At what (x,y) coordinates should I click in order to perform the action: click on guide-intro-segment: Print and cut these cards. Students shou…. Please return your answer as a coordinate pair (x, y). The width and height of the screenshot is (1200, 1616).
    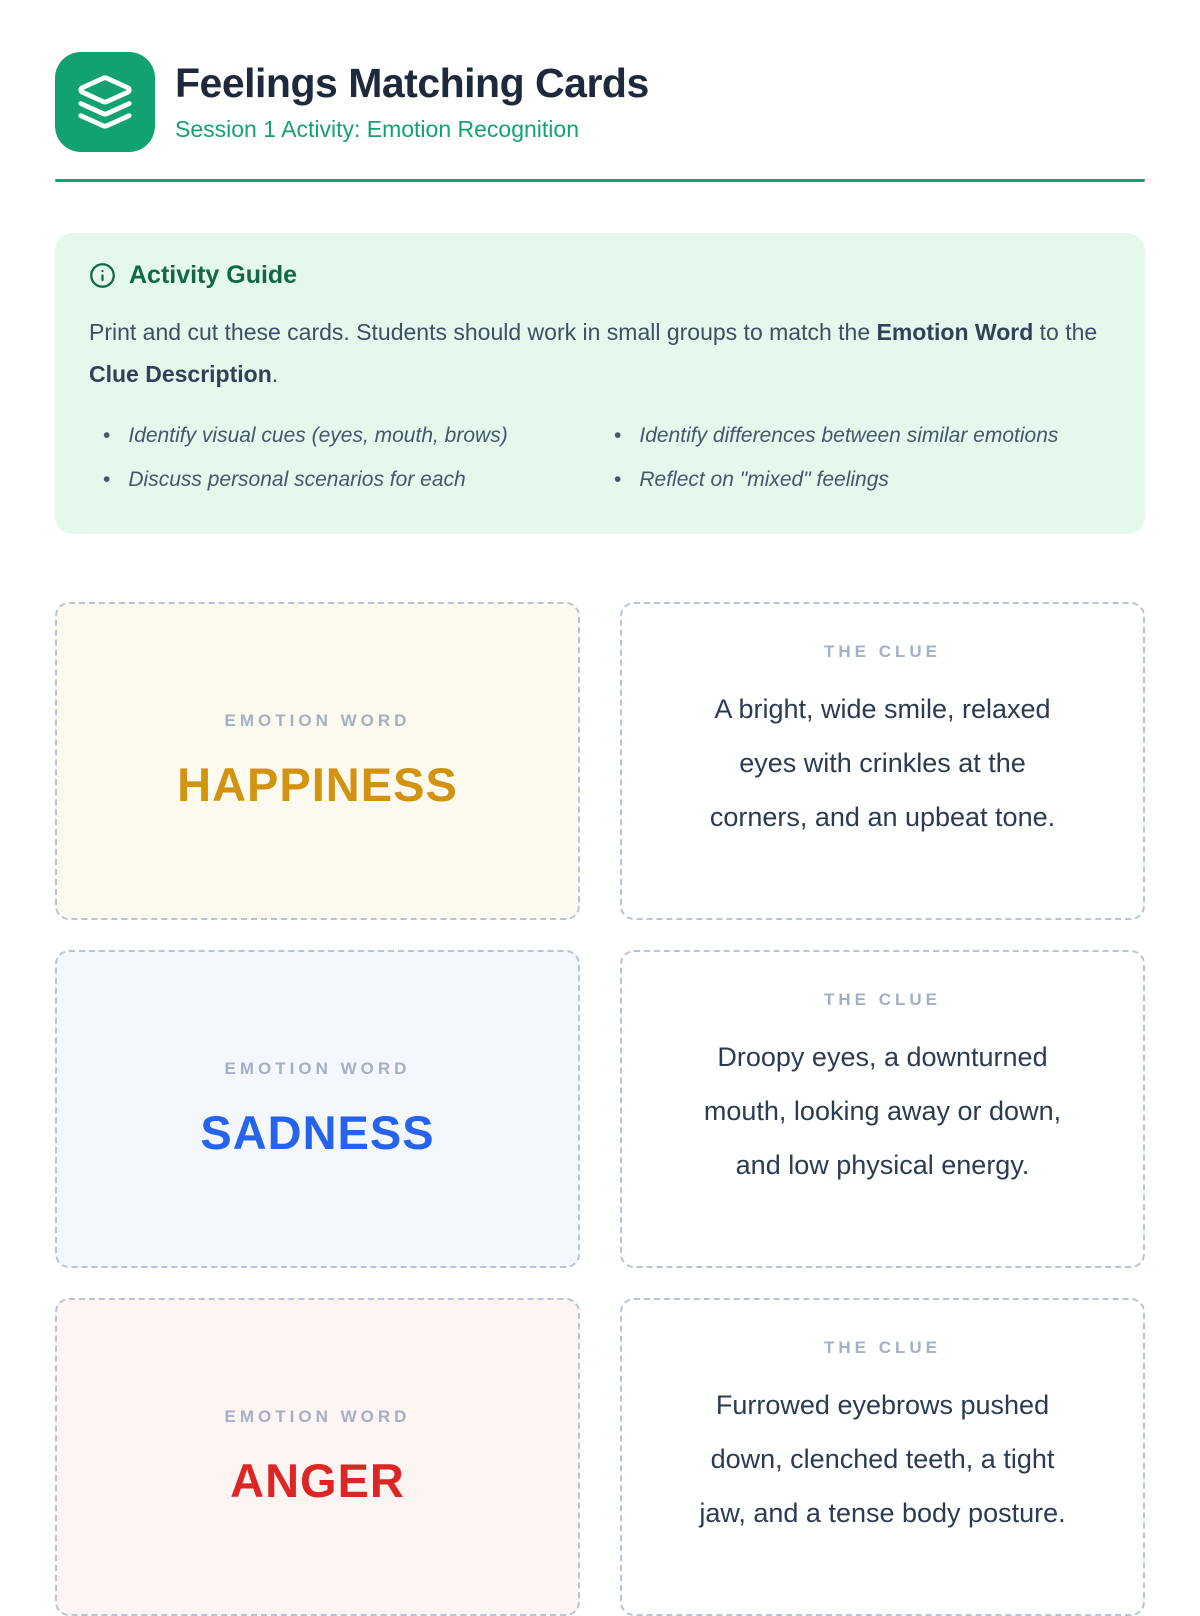
    Looking at the image, I should click on (483, 332).